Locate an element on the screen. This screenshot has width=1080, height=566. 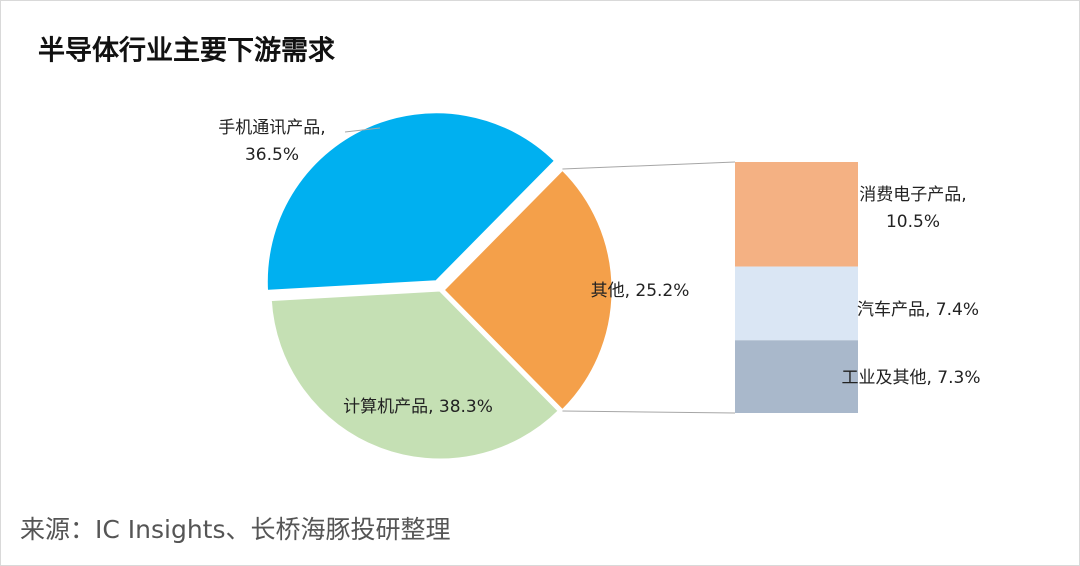
category-name: 工业及其他 is located at coordinates (883, 378).